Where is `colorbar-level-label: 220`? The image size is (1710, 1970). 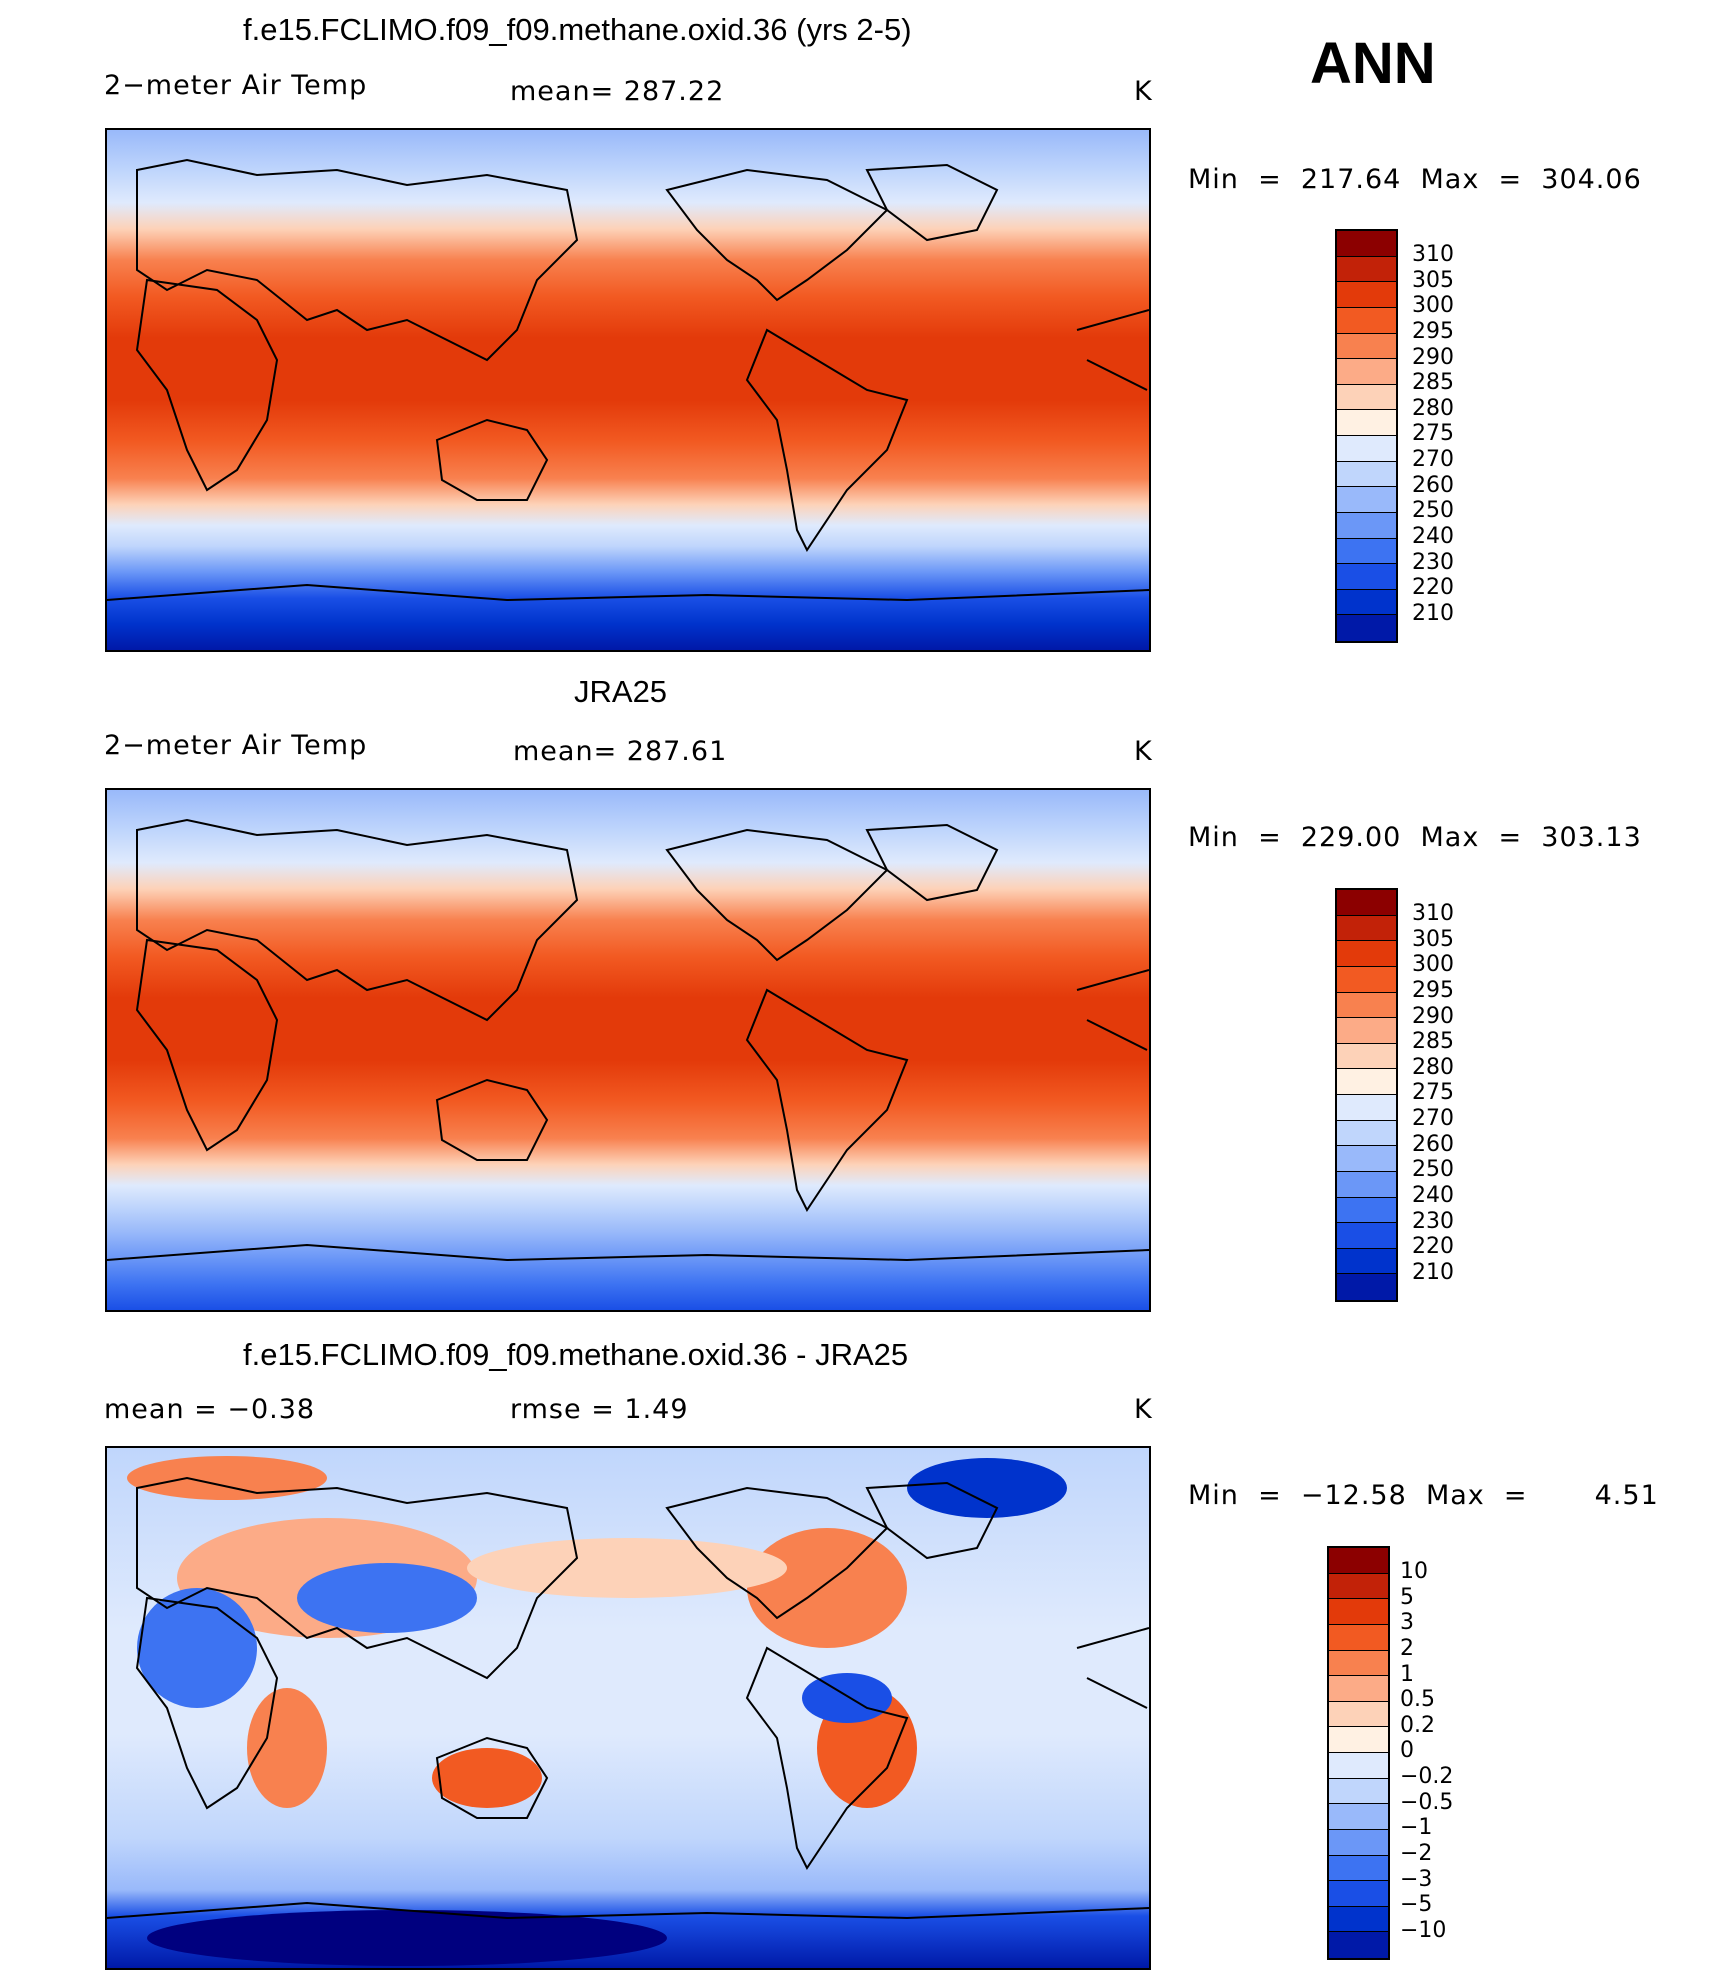 colorbar-level-label: 220 is located at coordinates (1433, 588).